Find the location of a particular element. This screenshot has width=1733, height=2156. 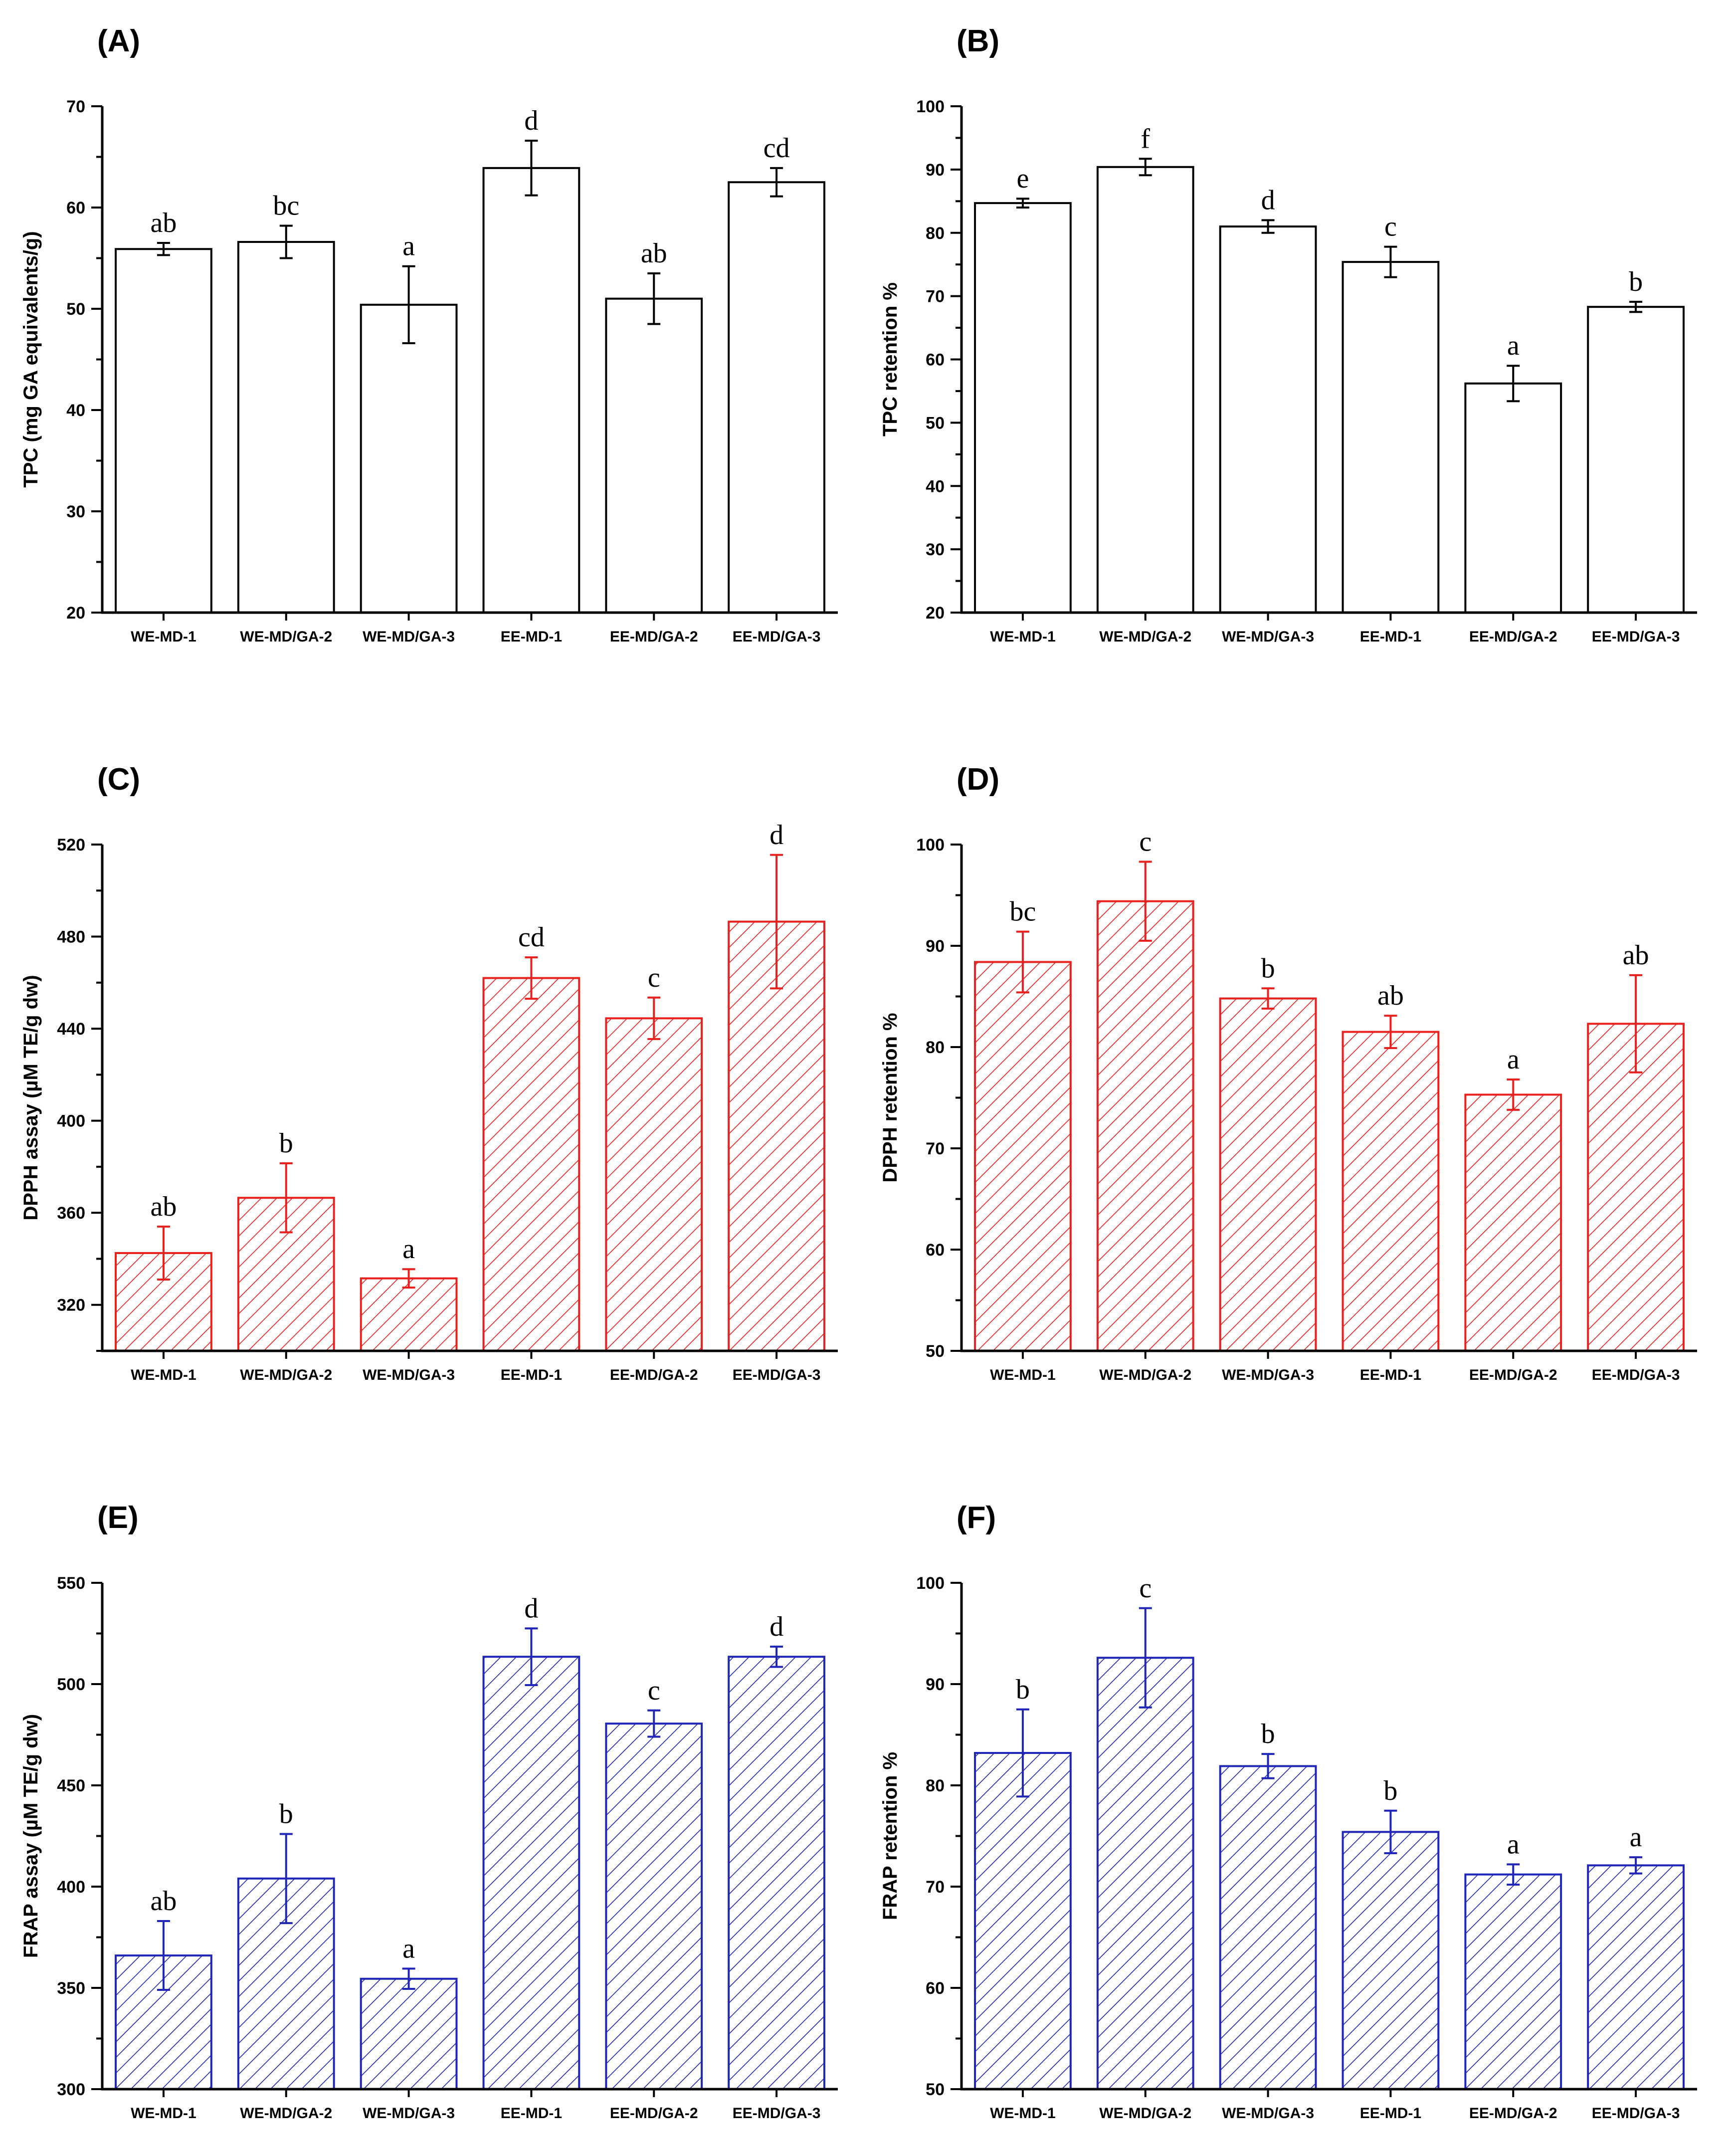

y-tick-label: 440 is located at coordinates (71, 1029).